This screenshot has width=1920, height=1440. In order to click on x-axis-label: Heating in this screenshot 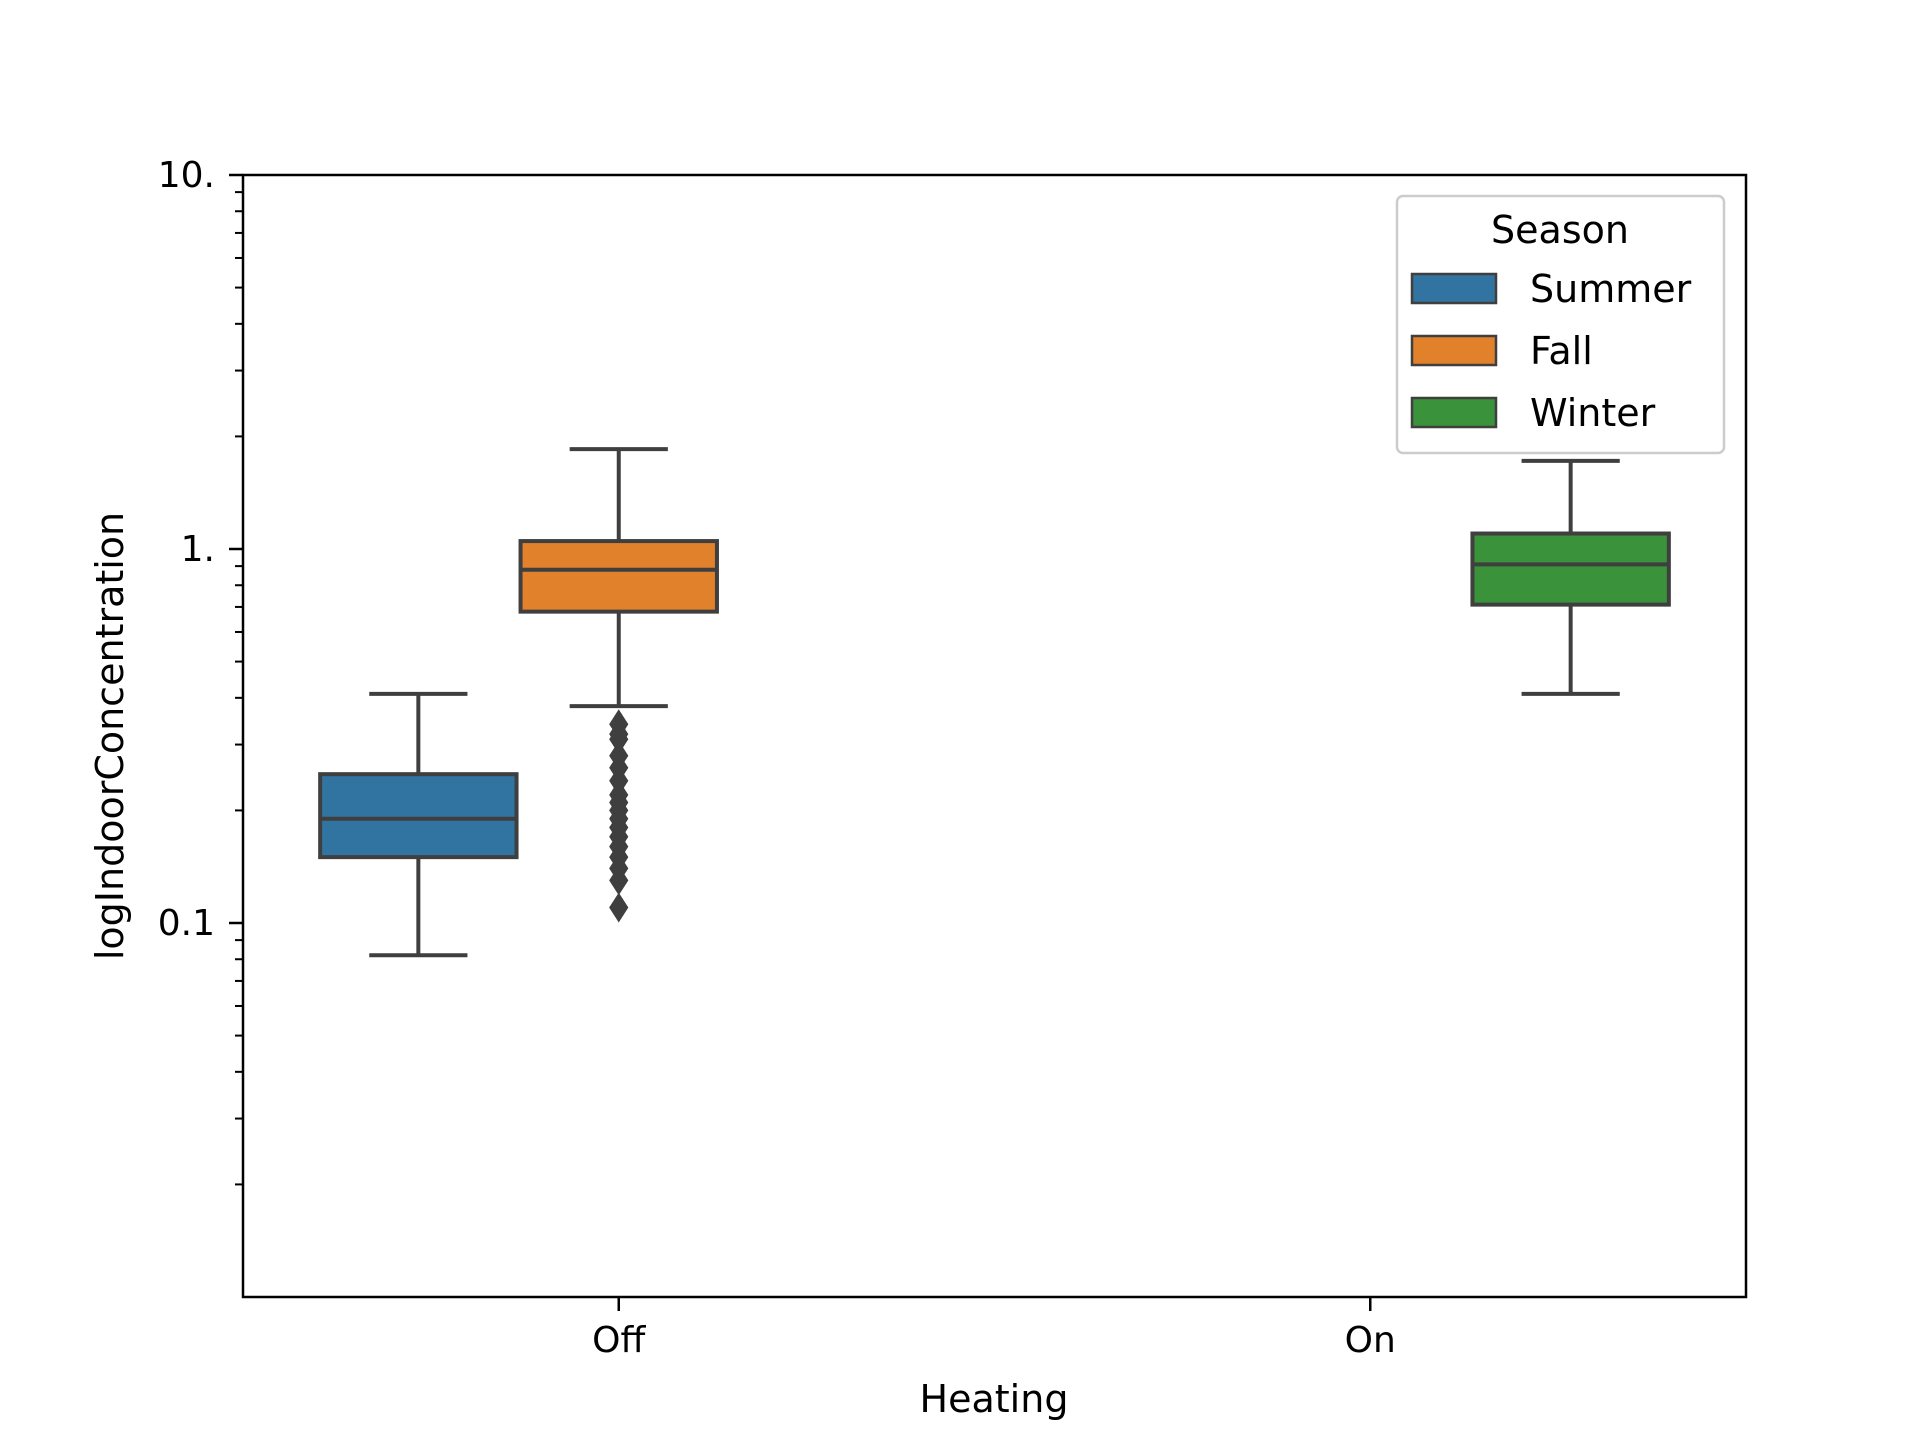, I will do `click(994, 1399)`.